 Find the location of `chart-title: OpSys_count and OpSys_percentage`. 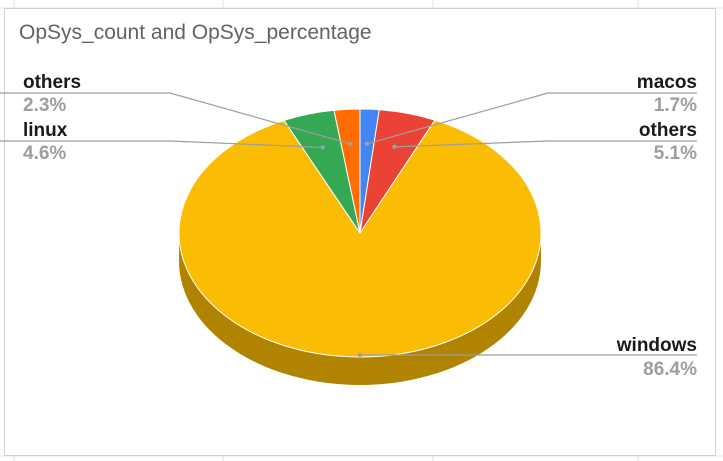

chart-title: OpSys_count and OpSys_percentage is located at coordinates (195, 32).